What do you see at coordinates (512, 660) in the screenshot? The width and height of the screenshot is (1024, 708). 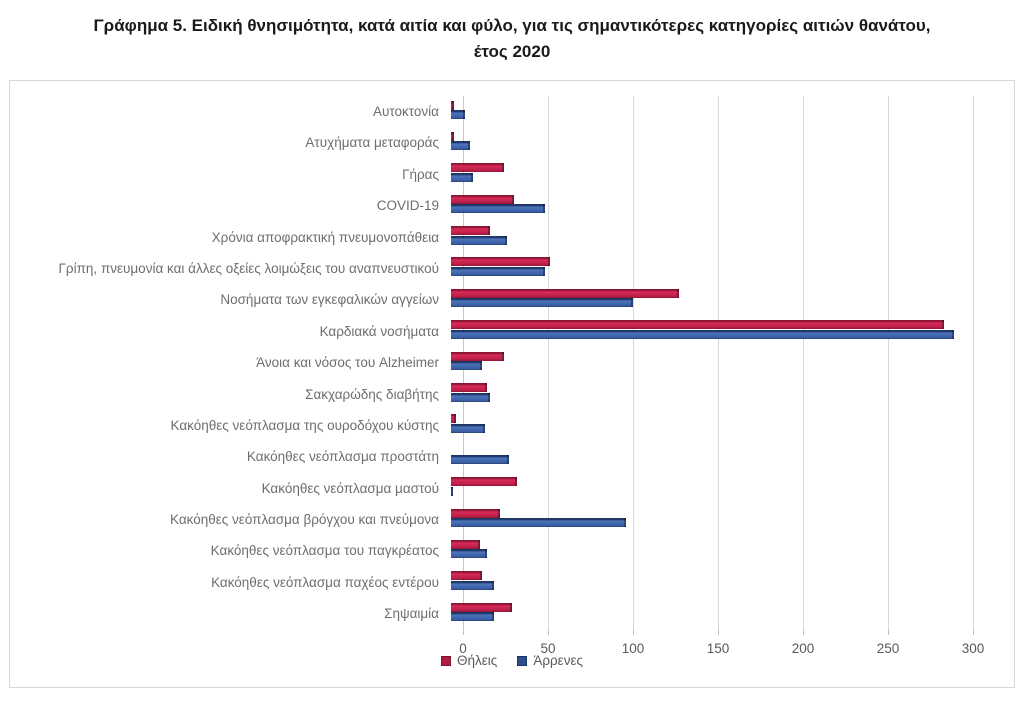 I see `legend: Θήλεις Άρρενες` at bounding box center [512, 660].